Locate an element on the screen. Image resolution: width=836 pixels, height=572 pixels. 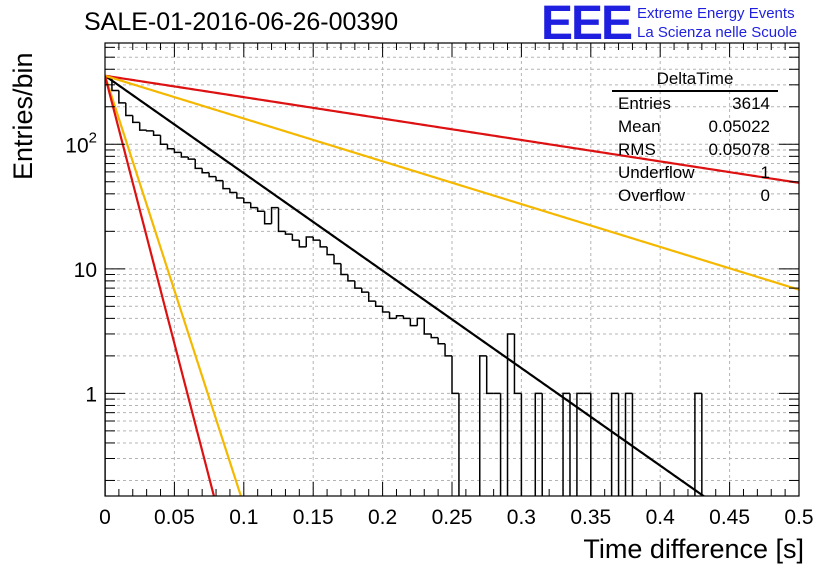
eee-logo: EEE is located at coordinates (587, 25).